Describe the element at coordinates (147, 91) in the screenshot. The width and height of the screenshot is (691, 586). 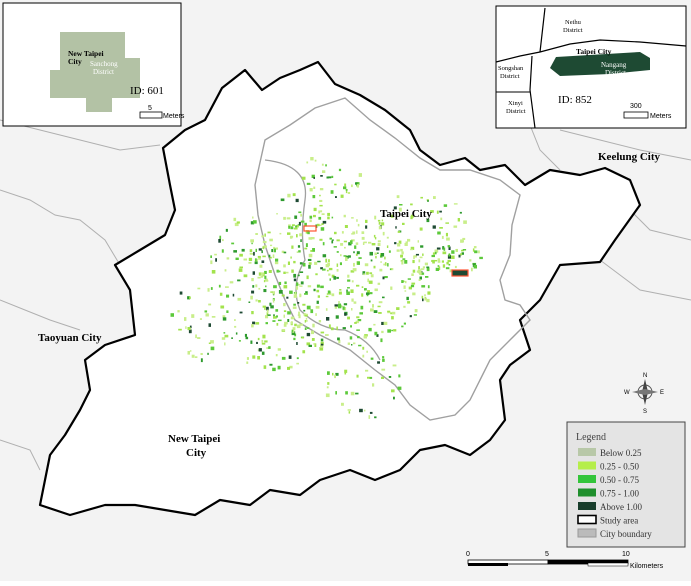
I see `inset-left-id: ID: 601` at that location.